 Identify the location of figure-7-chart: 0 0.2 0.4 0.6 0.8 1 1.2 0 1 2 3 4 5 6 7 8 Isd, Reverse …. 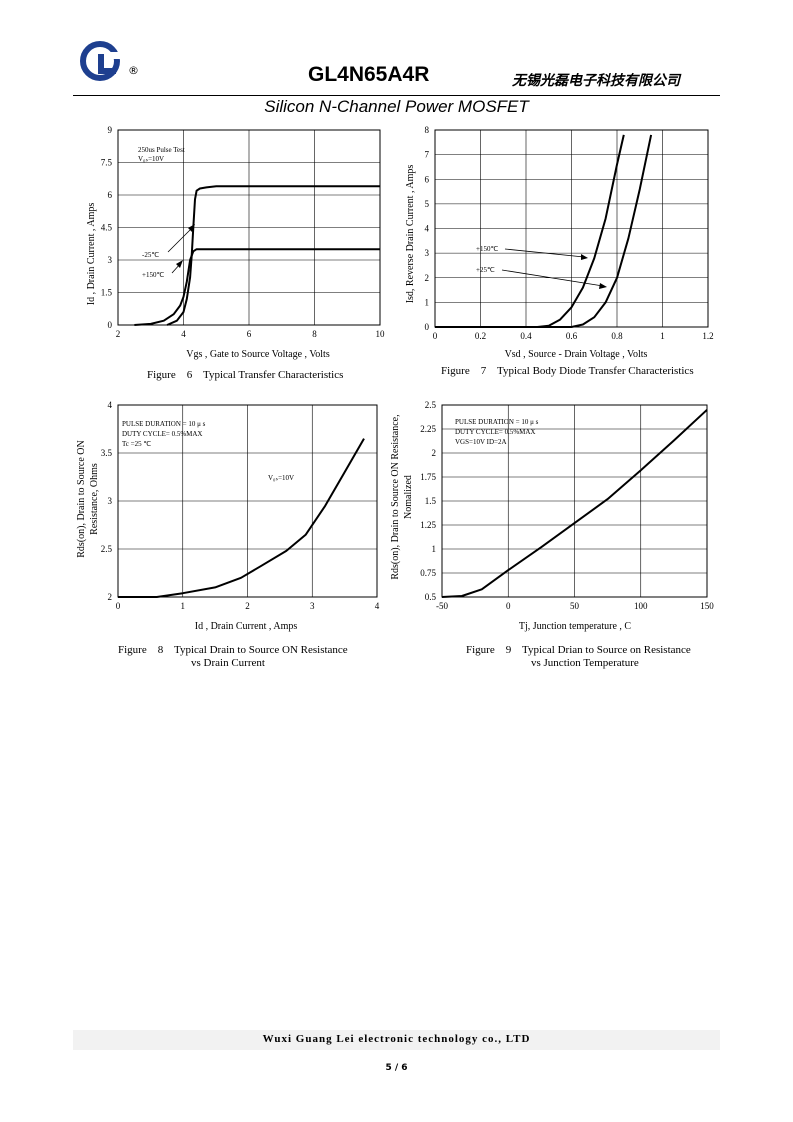
(559, 242).